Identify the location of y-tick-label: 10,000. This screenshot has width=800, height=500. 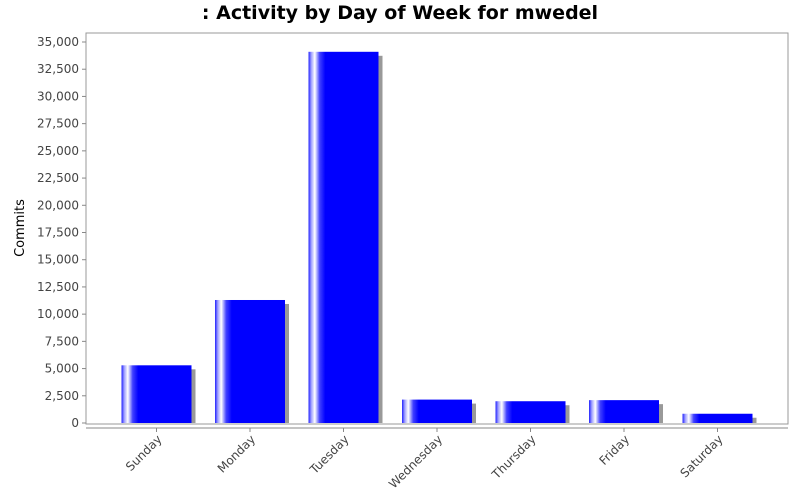
(58, 314).